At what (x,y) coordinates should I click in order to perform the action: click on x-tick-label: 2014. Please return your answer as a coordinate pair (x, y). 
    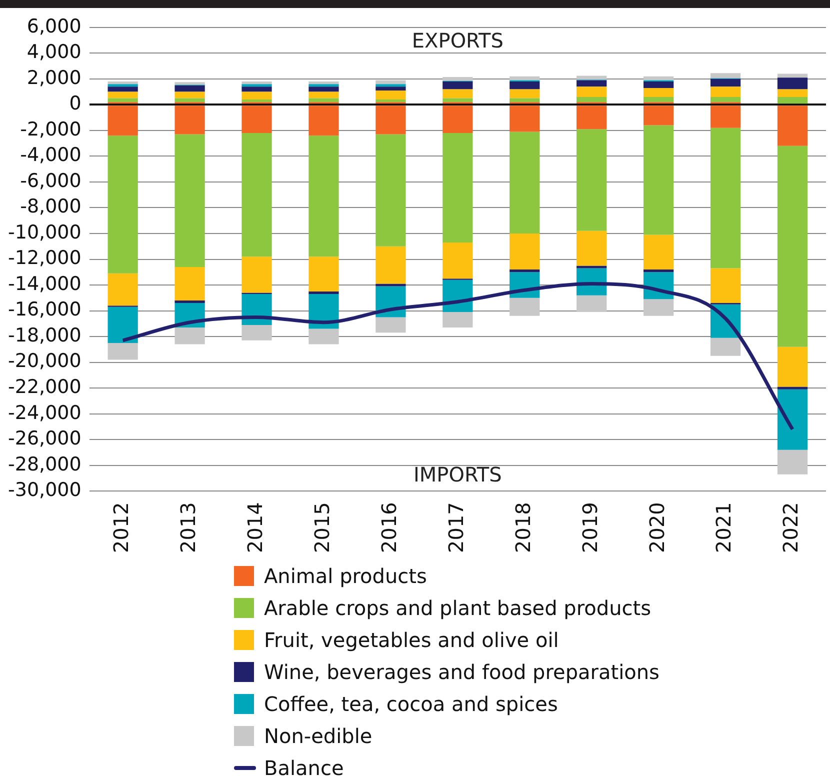
    Looking at the image, I should click on (254, 528).